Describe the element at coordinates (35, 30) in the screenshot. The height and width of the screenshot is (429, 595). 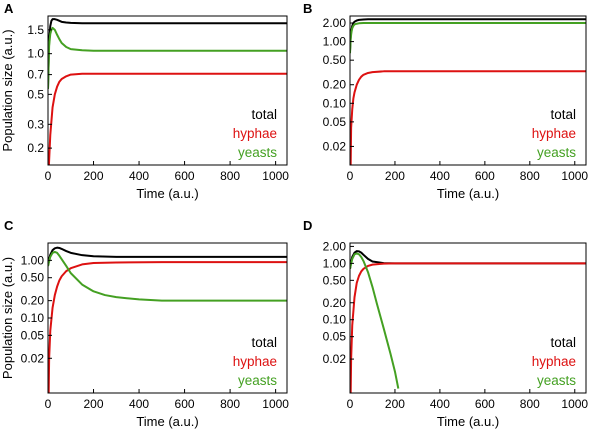
I see `y-tick-label: 1.5` at that location.